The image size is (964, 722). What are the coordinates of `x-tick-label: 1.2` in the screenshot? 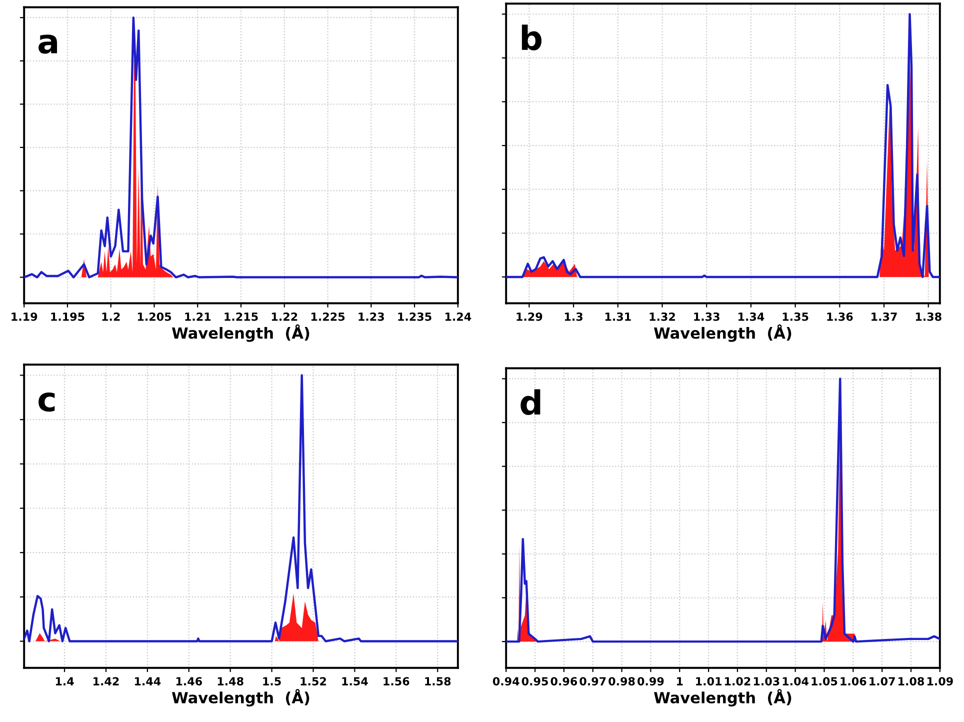 It's located at (111, 316).